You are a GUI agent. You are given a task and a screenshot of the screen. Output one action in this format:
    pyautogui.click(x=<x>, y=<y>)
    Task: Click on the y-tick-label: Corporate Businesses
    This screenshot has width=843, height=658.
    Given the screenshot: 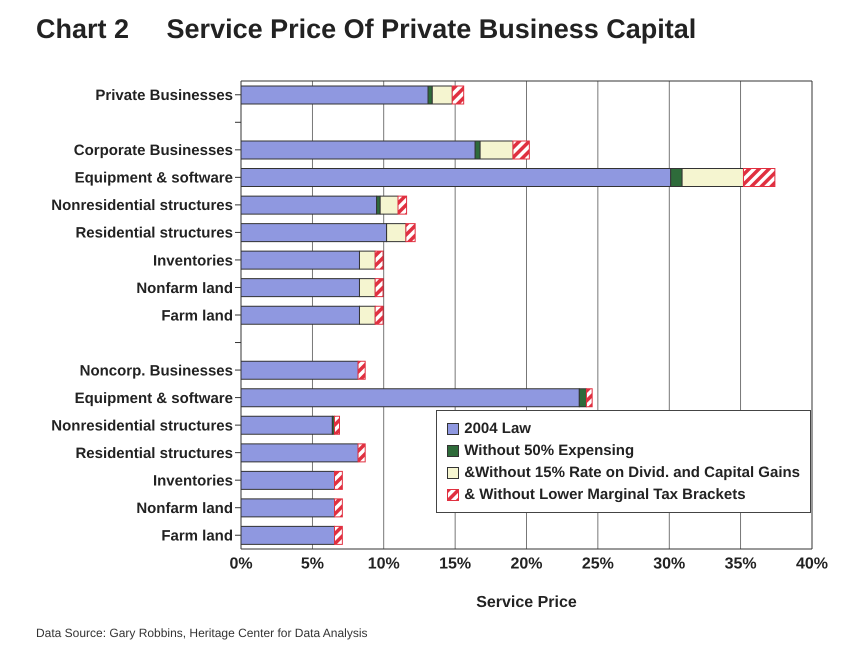 What is the action you would take?
    pyautogui.click(x=153, y=151)
    